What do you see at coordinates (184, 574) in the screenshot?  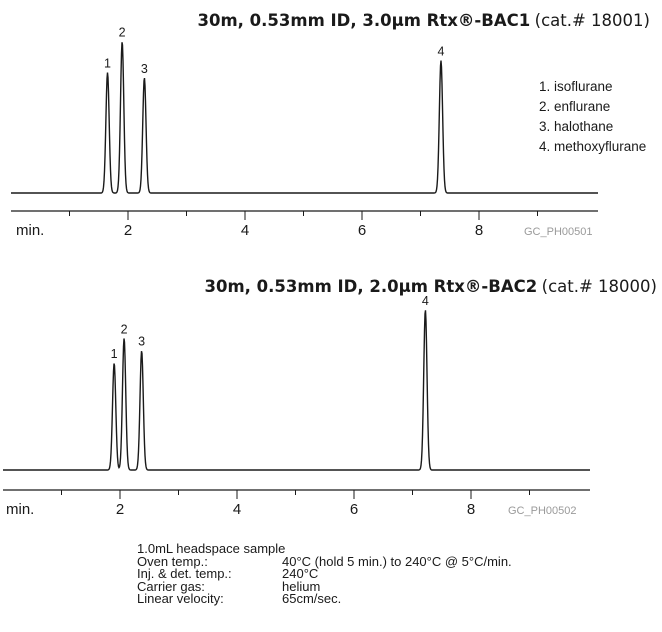 I see `condition-label: Inj. & det. temp.:` at bounding box center [184, 574].